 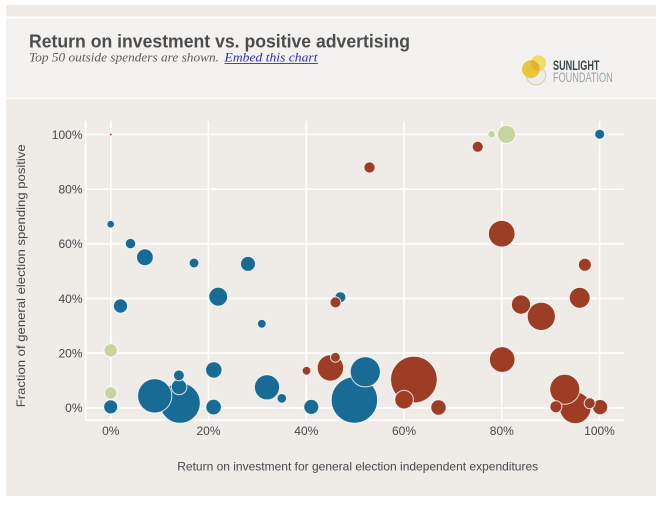 I want to click on svg-text: SUNLIGHT, so click(x=576, y=65).